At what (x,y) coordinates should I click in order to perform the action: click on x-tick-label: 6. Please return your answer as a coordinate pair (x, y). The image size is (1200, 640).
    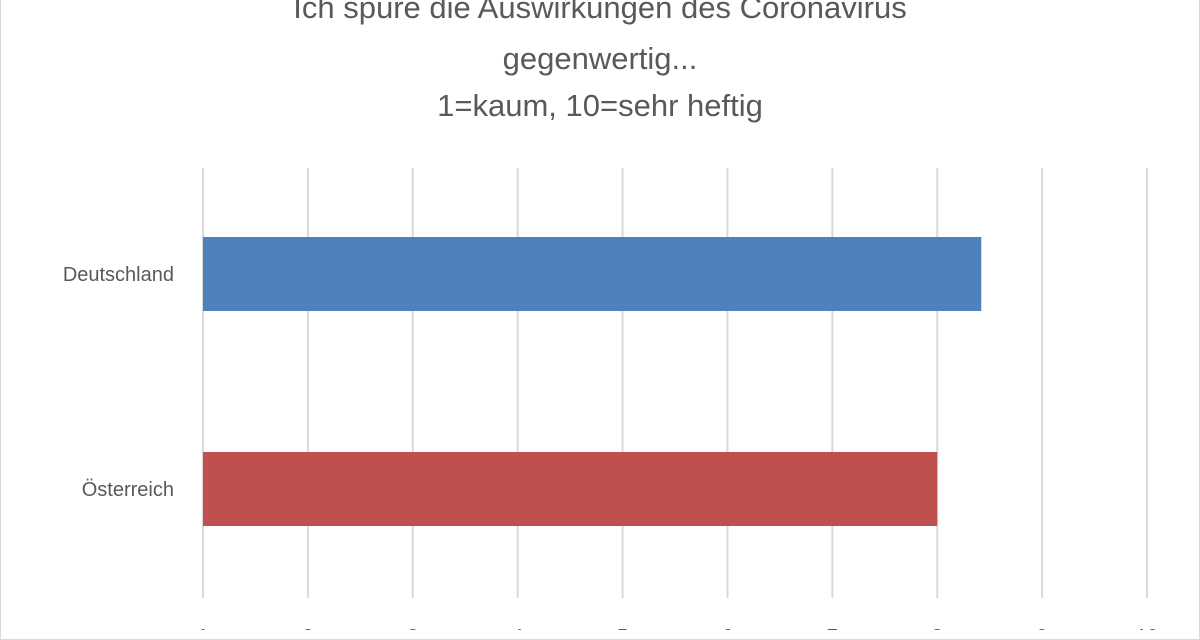
    Looking at the image, I should click on (727, 628).